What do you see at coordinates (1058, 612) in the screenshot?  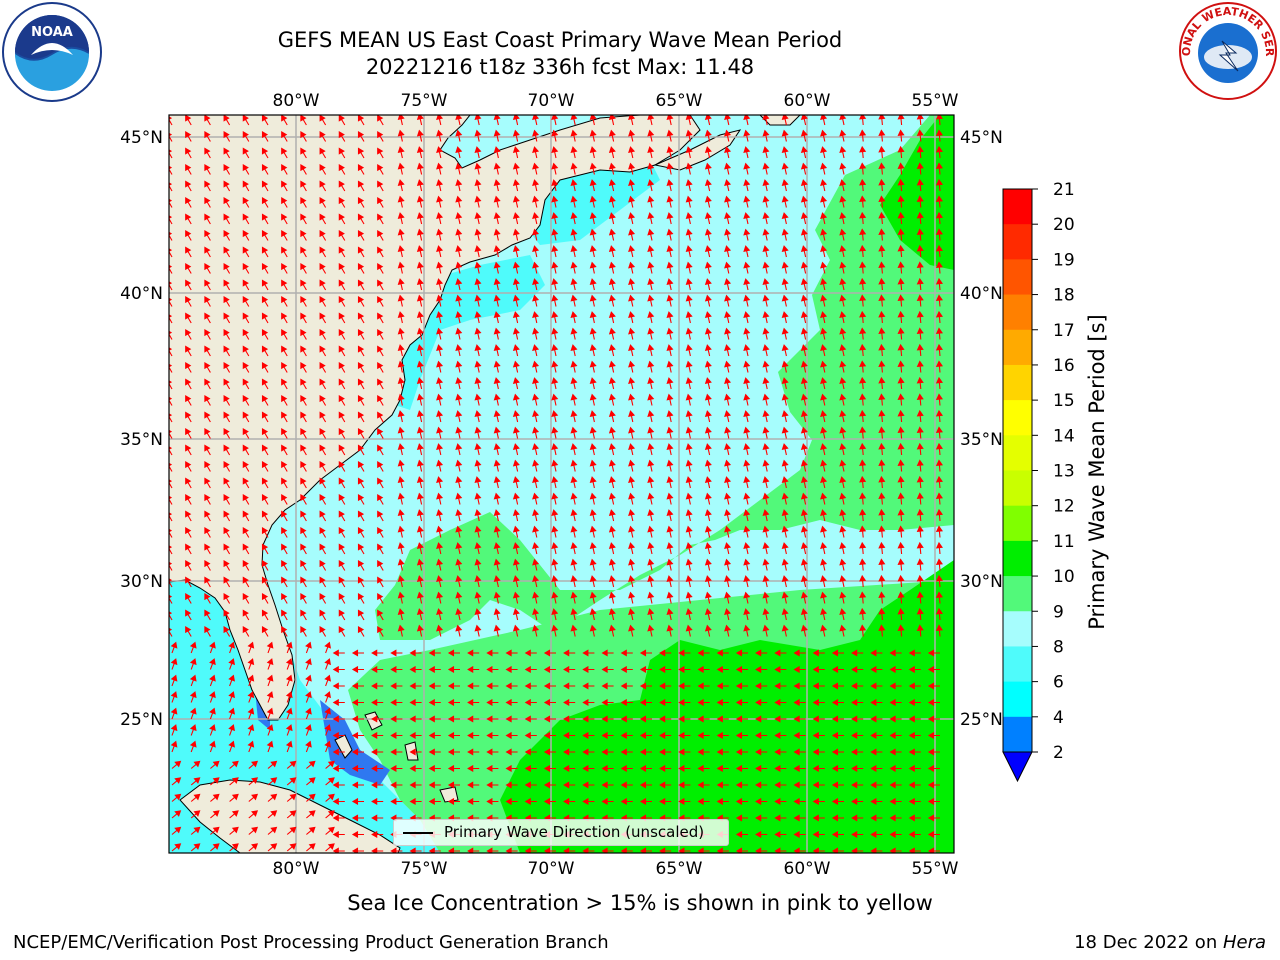 I see `colorbar-tick-label-12: 9` at bounding box center [1058, 612].